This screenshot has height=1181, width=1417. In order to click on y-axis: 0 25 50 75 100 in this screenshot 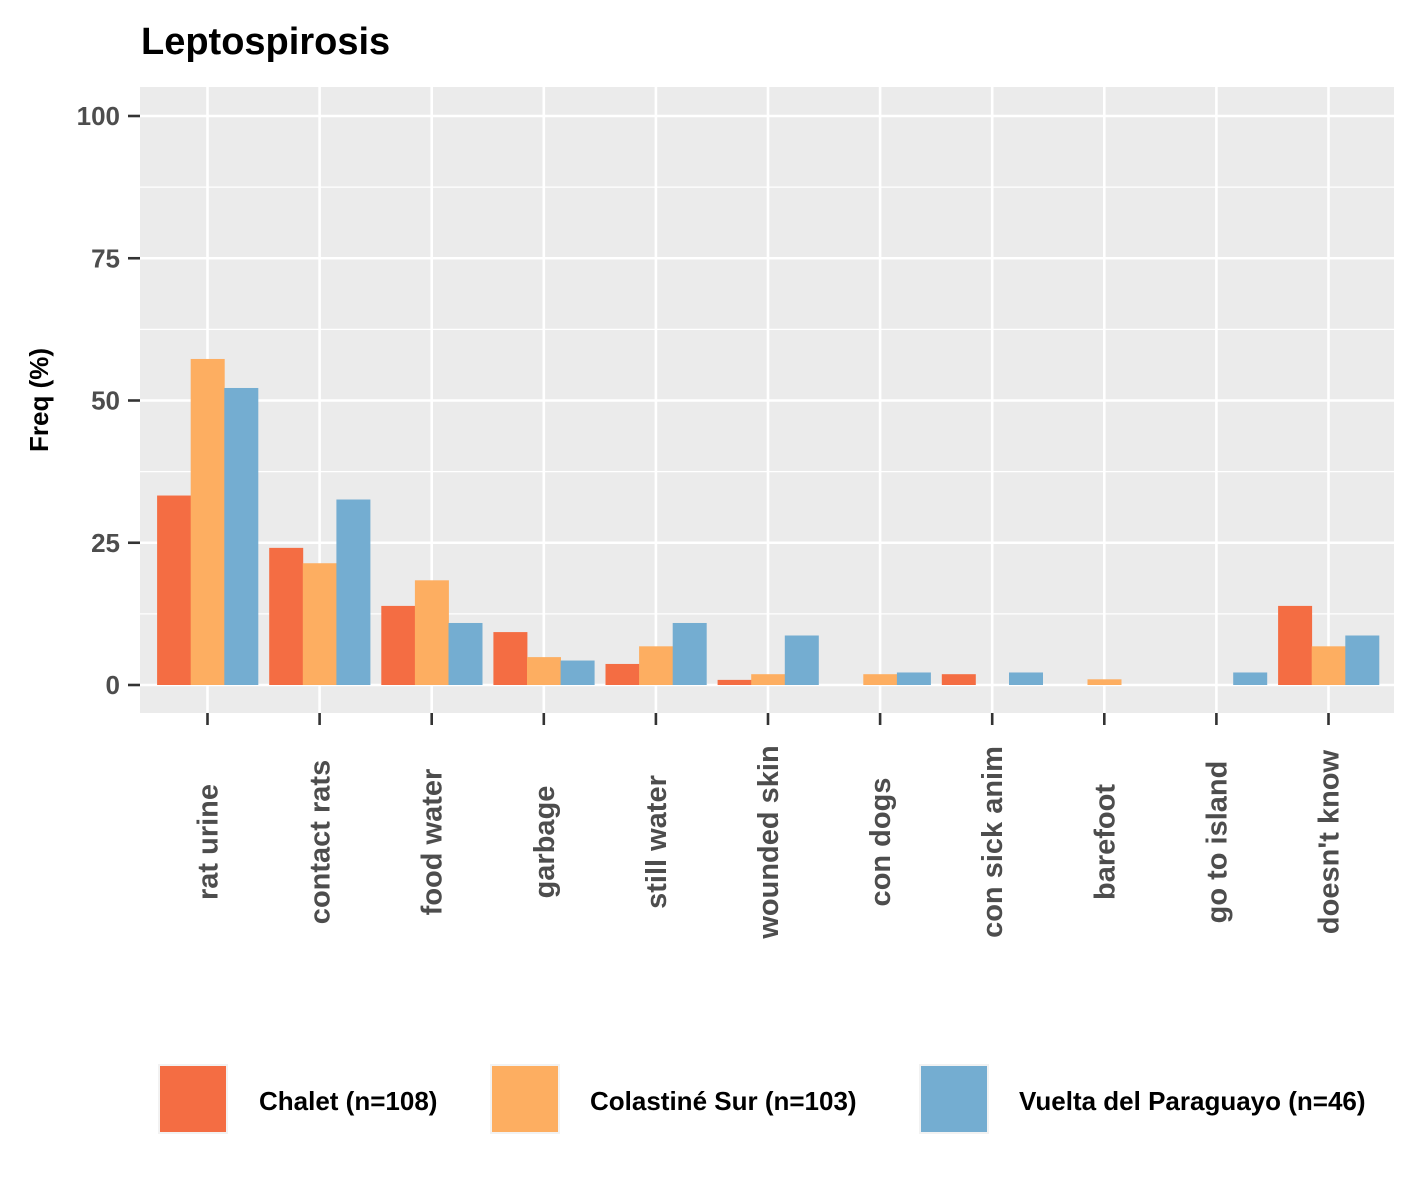, I will do `click(108, 400)`.